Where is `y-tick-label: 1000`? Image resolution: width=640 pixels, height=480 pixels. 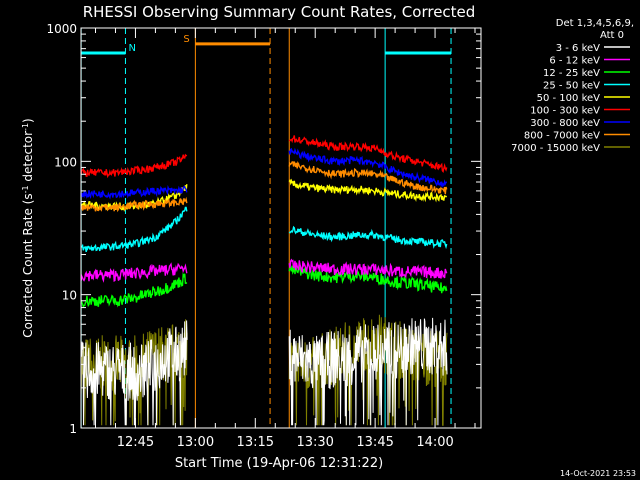
y-tick-label: 1000 is located at coordinates (61, 29).